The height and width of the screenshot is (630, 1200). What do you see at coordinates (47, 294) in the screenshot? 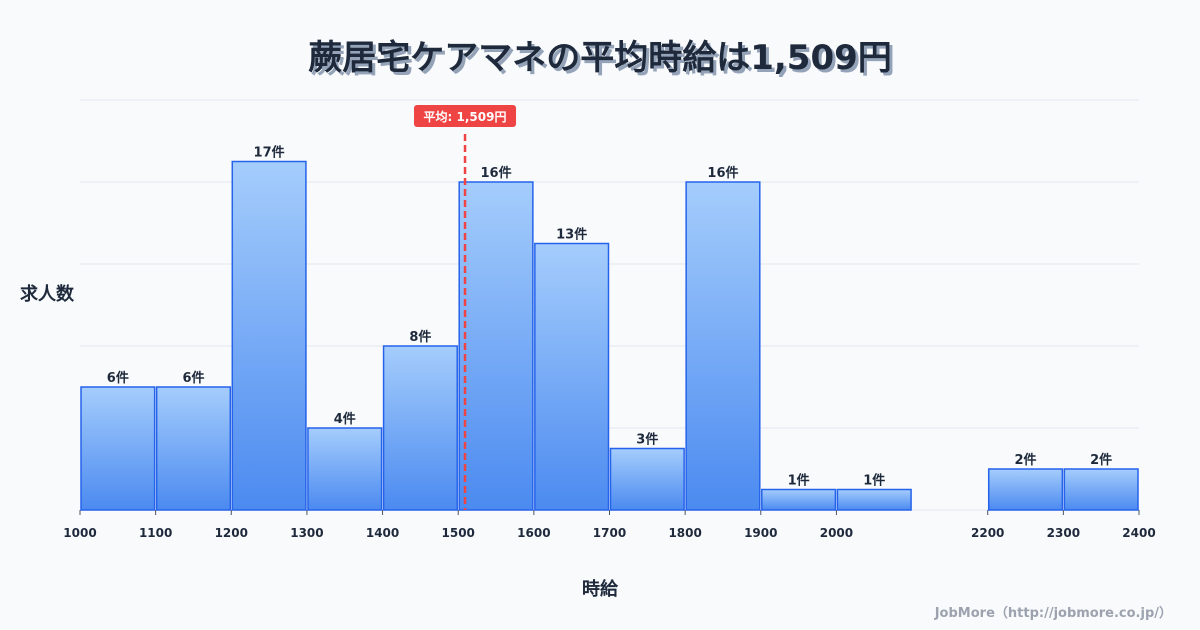
I see `y-axis-label: 求人数` at bounding box center [47, 294].